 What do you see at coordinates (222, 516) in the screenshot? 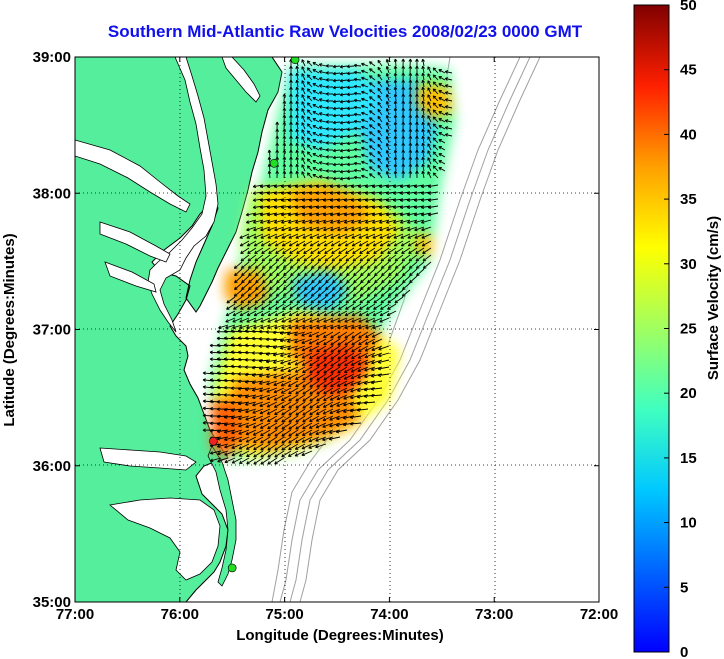
I see `outer-banks` at bounding box center [222, 516].